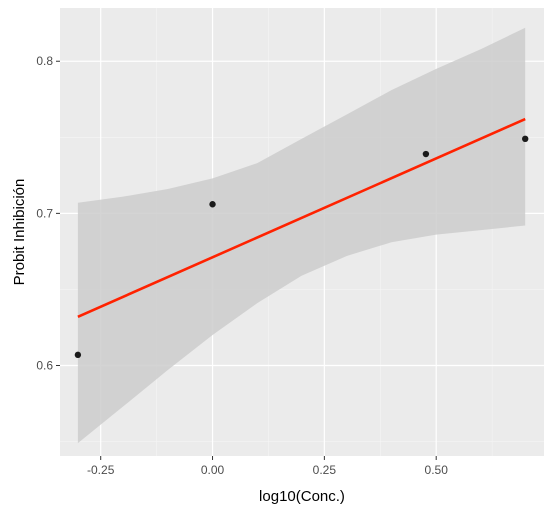 This screenshot has width=550, height=515. What do you see at coordinates (325, 470) in the screenshot?
I see `x-tick-label: 0.25` at bounding box center [325, 470].